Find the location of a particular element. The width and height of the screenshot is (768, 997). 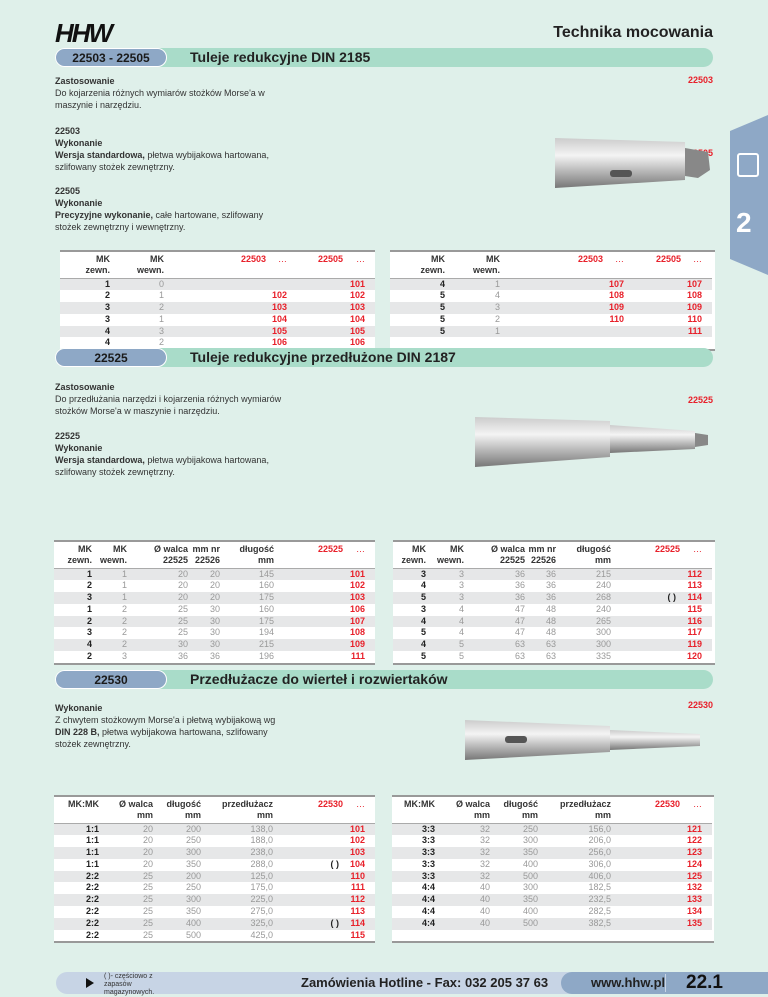

table-cell: 102 is located at coordinates (279, 295).